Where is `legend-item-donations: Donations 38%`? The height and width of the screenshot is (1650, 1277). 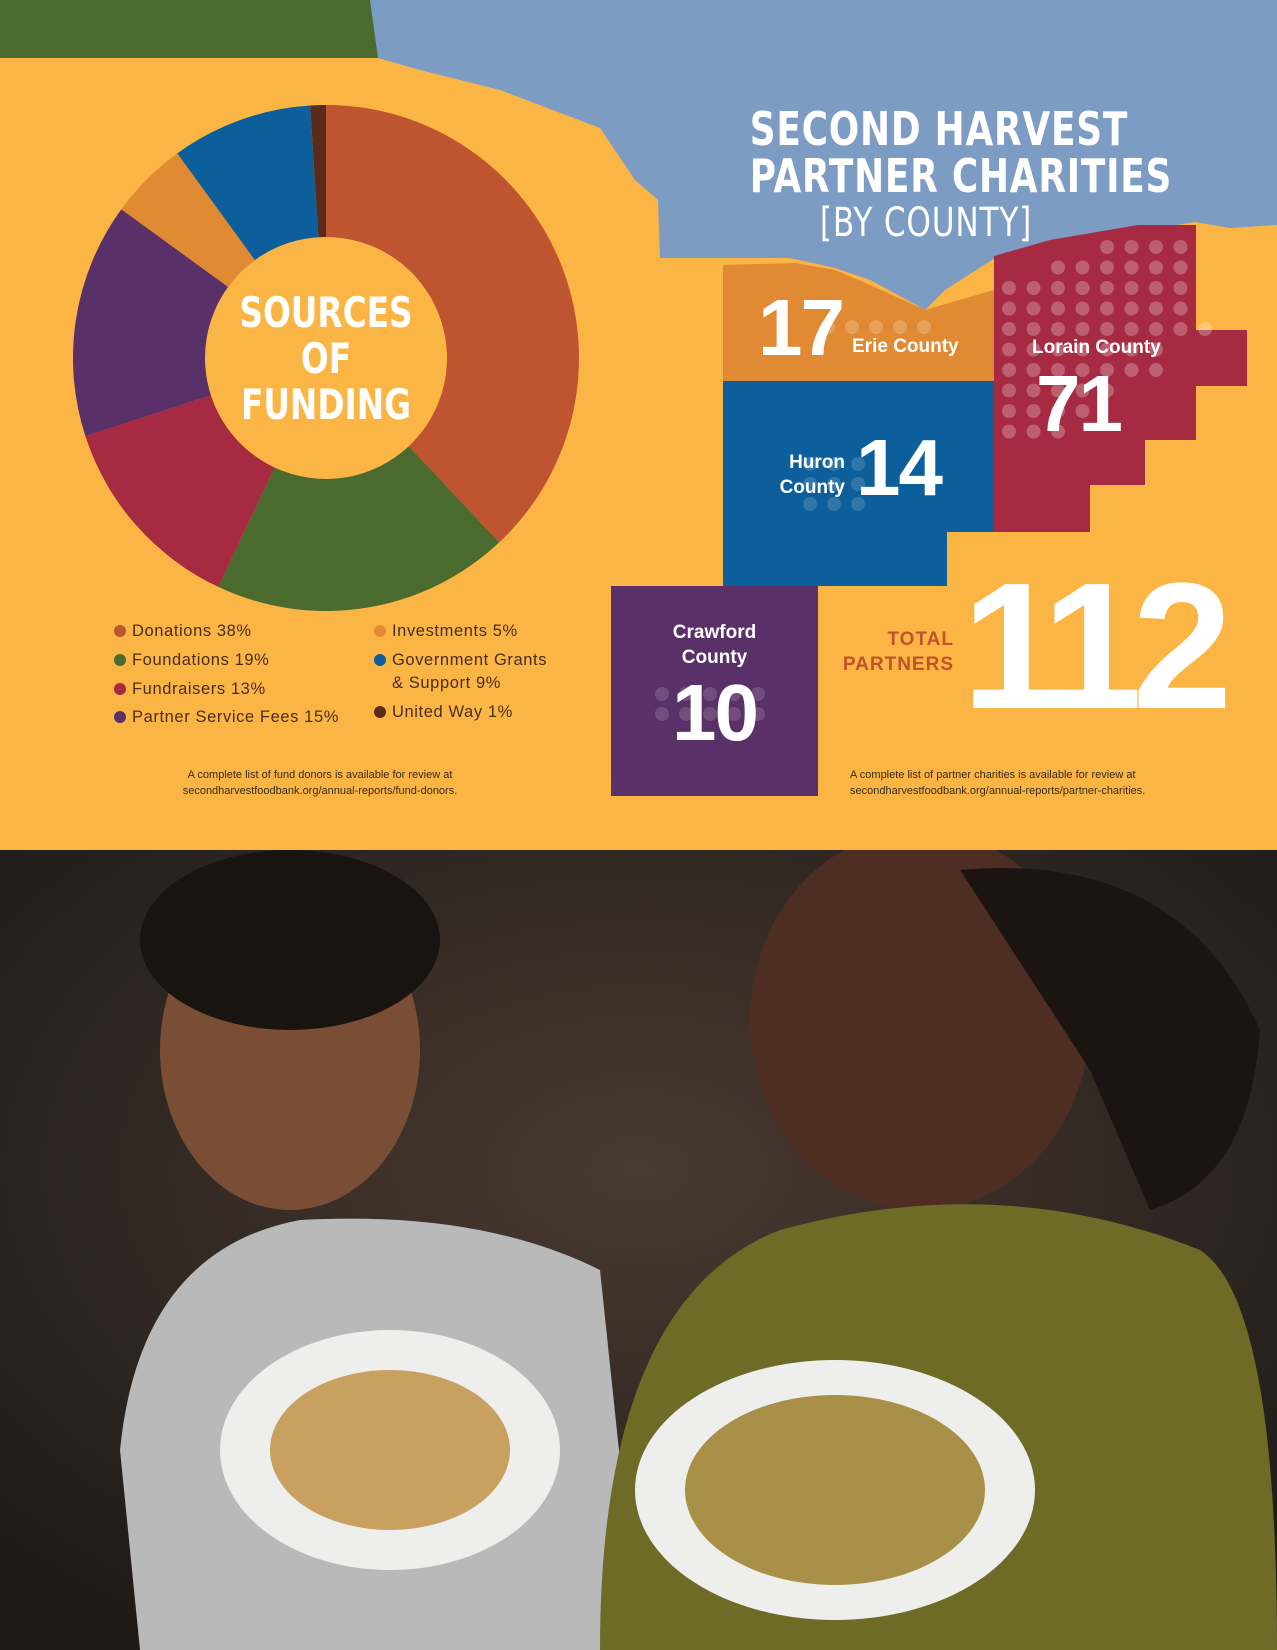
legend-item-donations: Donations 38% is located at coordinates (183, 631).